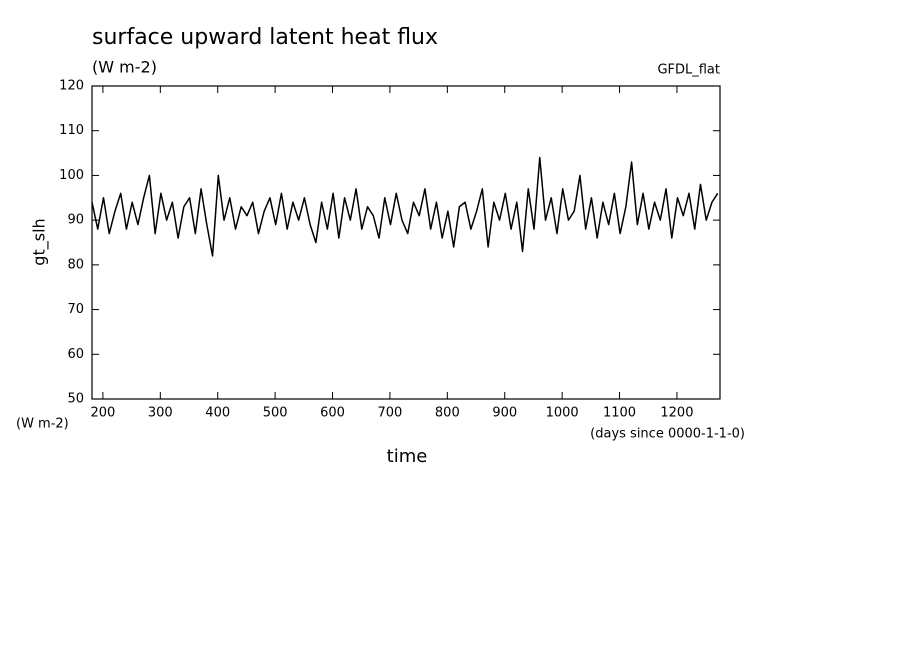 This screenshot has width=904, height=654. Describe the element at coordinates (562, 413) in the screenshot. I see `x-tick-label: 1000` at that location.